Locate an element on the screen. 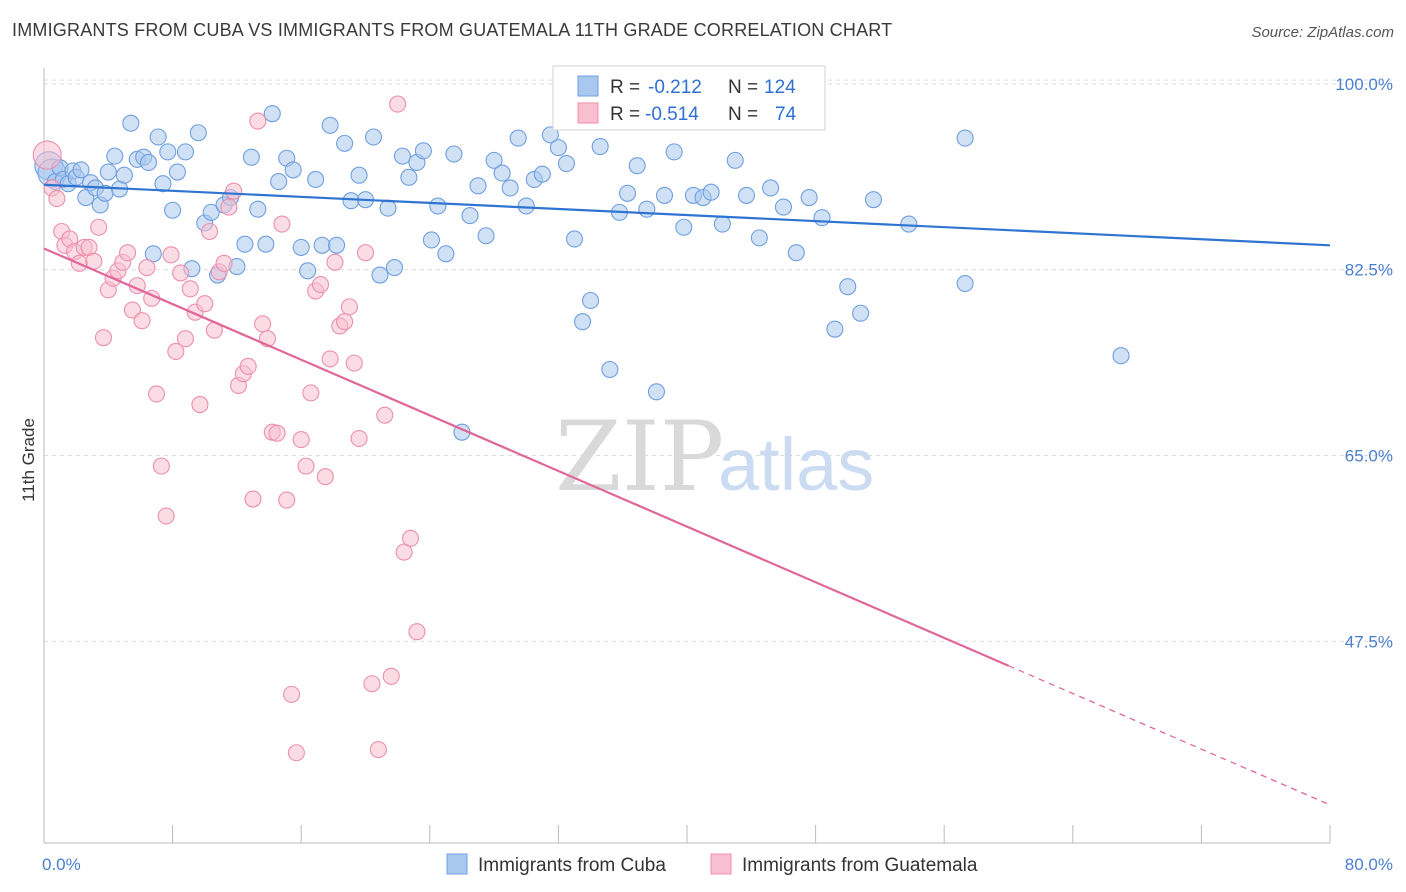 This screenshot has width=1406, height=892. stats-legend-n-value-guatemala: 74 is located at coordinates (786, 114).